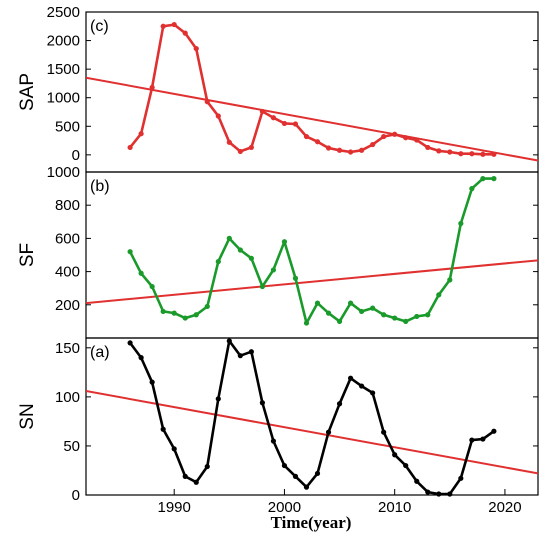 The height and width of the screenshot is (536, 542). I want to click on x-tick-label: 2010, so click(394, 507).